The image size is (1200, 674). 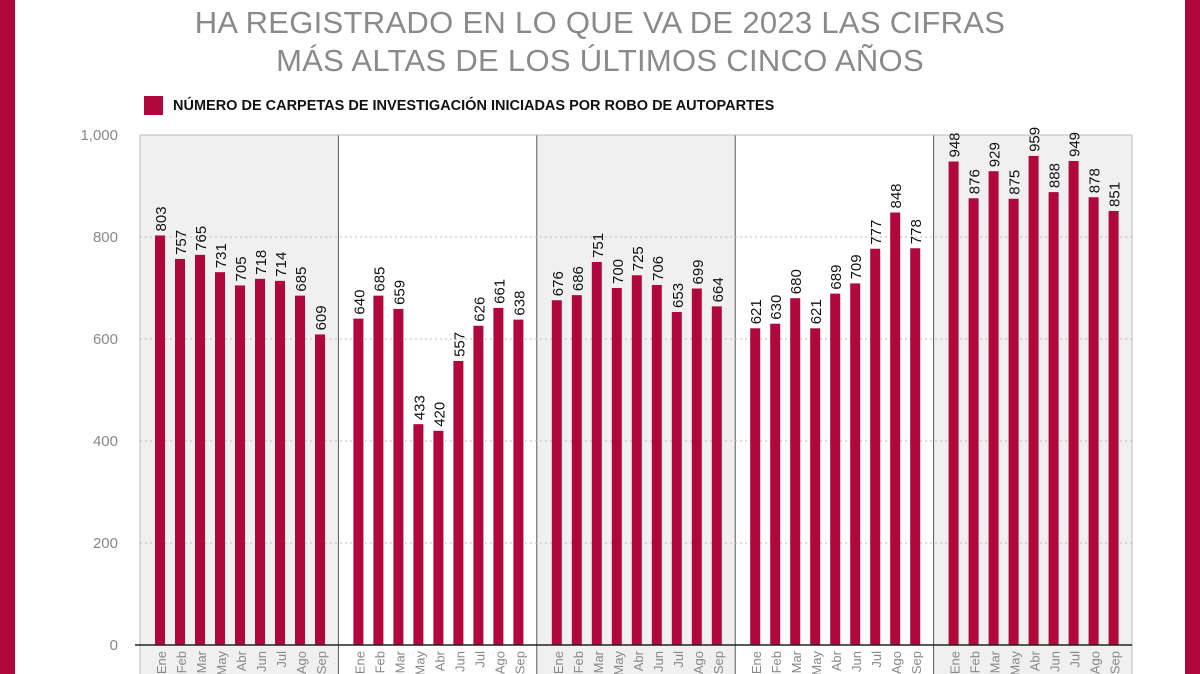 I want to click on bar-value-label: 765, so click(x=201, y=238).